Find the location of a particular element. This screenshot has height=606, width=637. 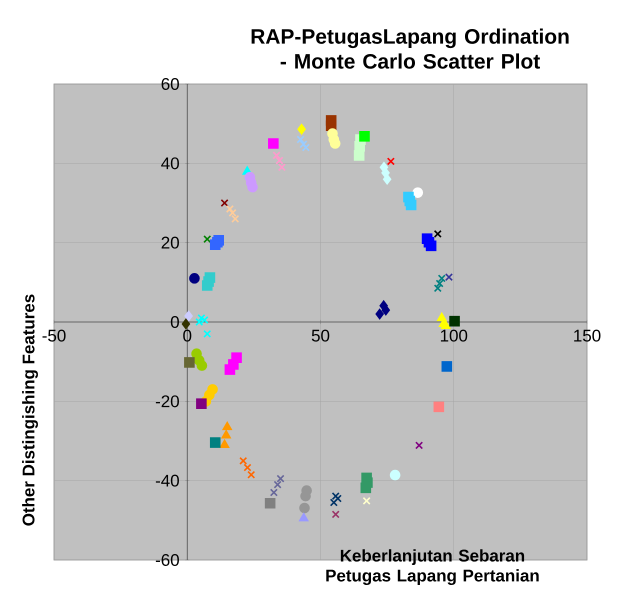

y-tick-label: -20 is located at coordinates (167, 401).